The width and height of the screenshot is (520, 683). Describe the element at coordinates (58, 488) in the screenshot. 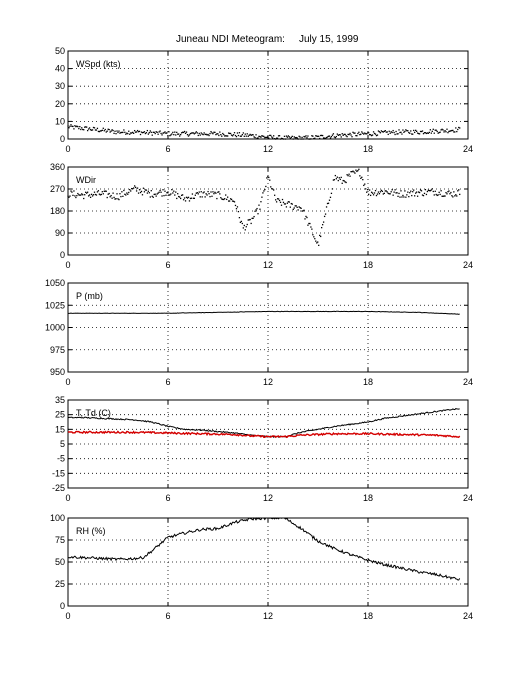

I see `y-tick-label: -25` at that location.